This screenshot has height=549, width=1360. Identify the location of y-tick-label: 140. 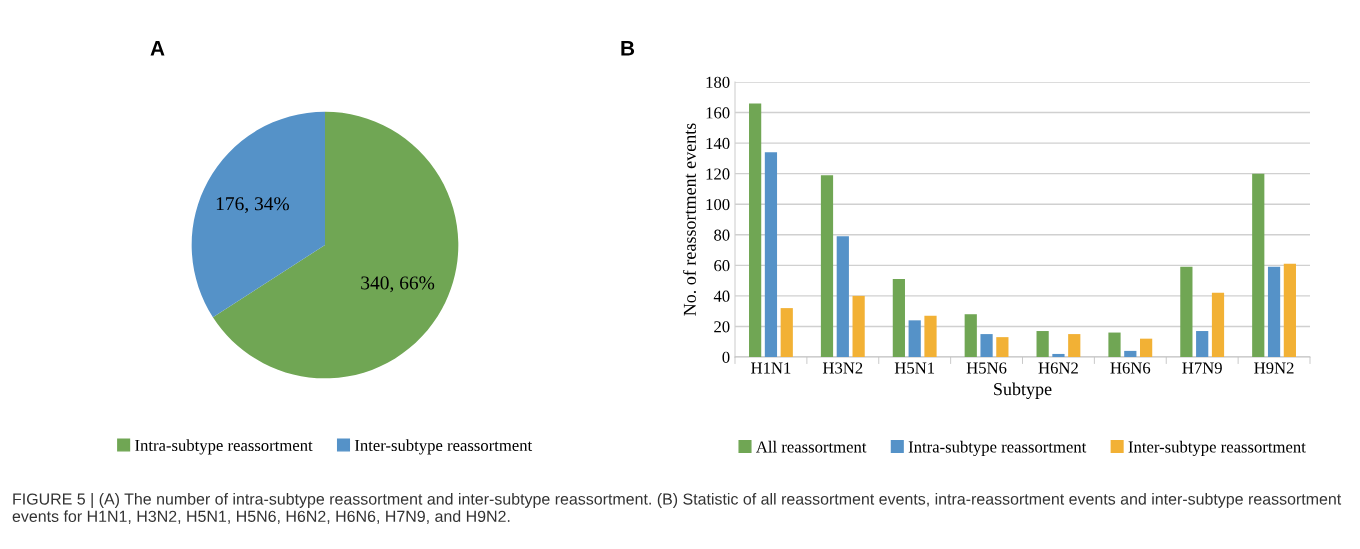
(718, 143).